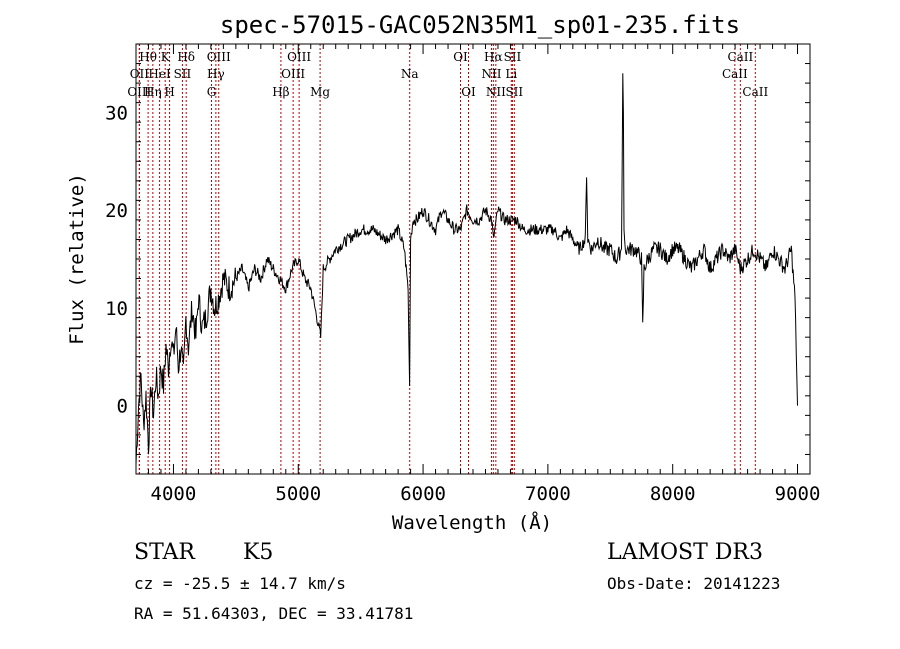  I want to click on x-tick-label: 4000, so click(174, 494).